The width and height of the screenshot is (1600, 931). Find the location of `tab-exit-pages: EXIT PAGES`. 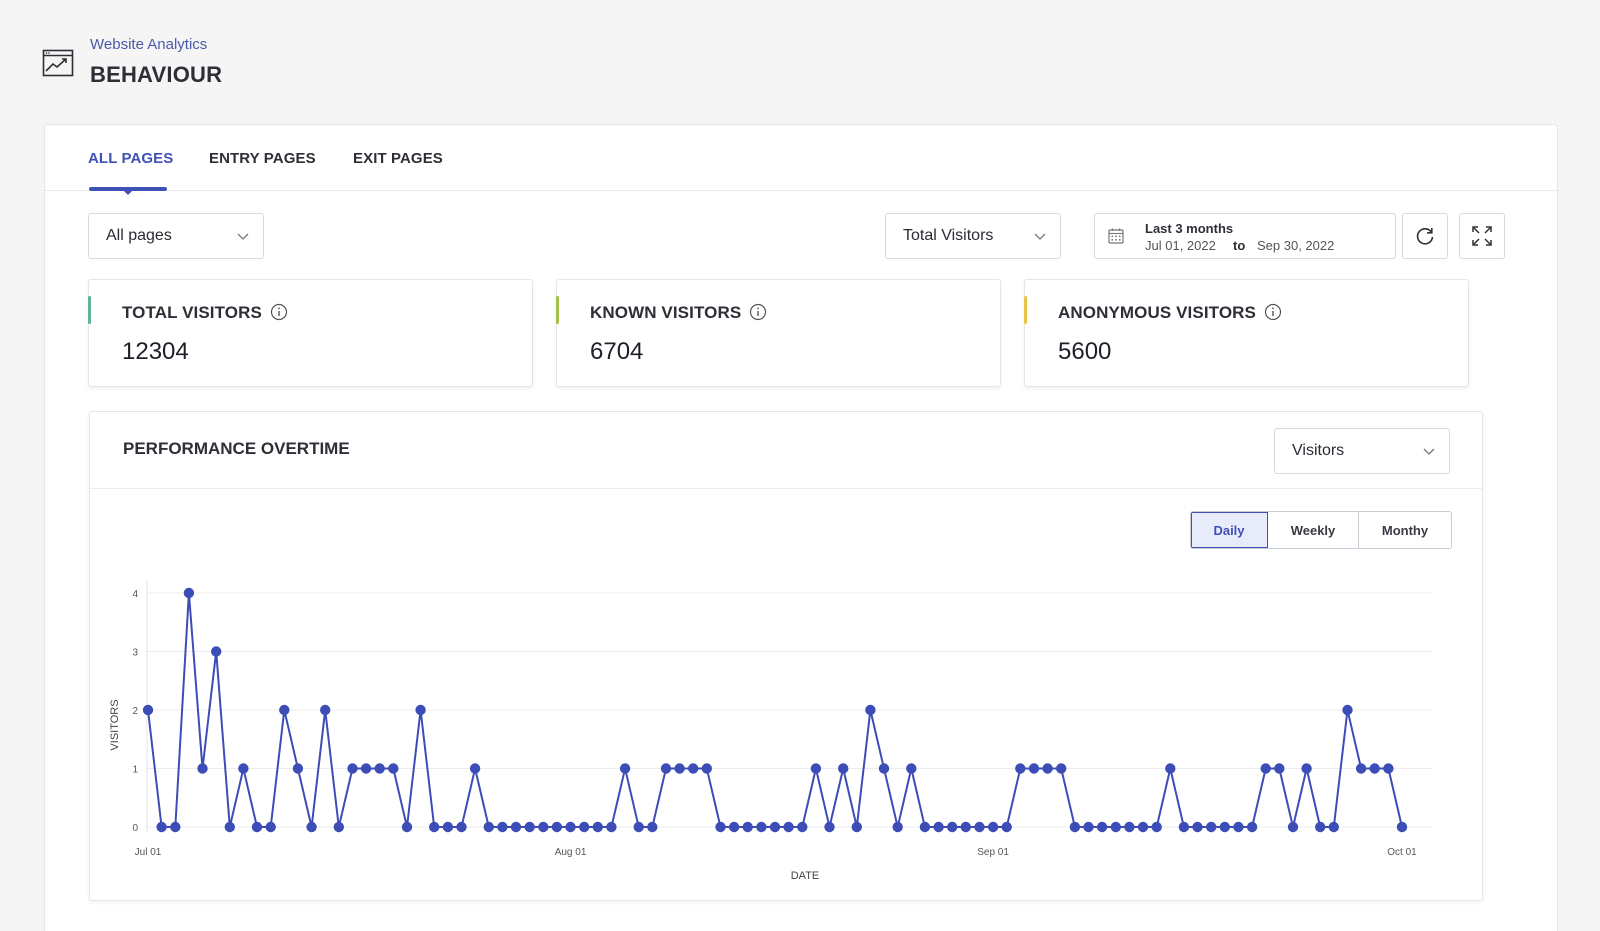

tab-exit-pages: EXIT PAGES is located at coordinates (398, 158).